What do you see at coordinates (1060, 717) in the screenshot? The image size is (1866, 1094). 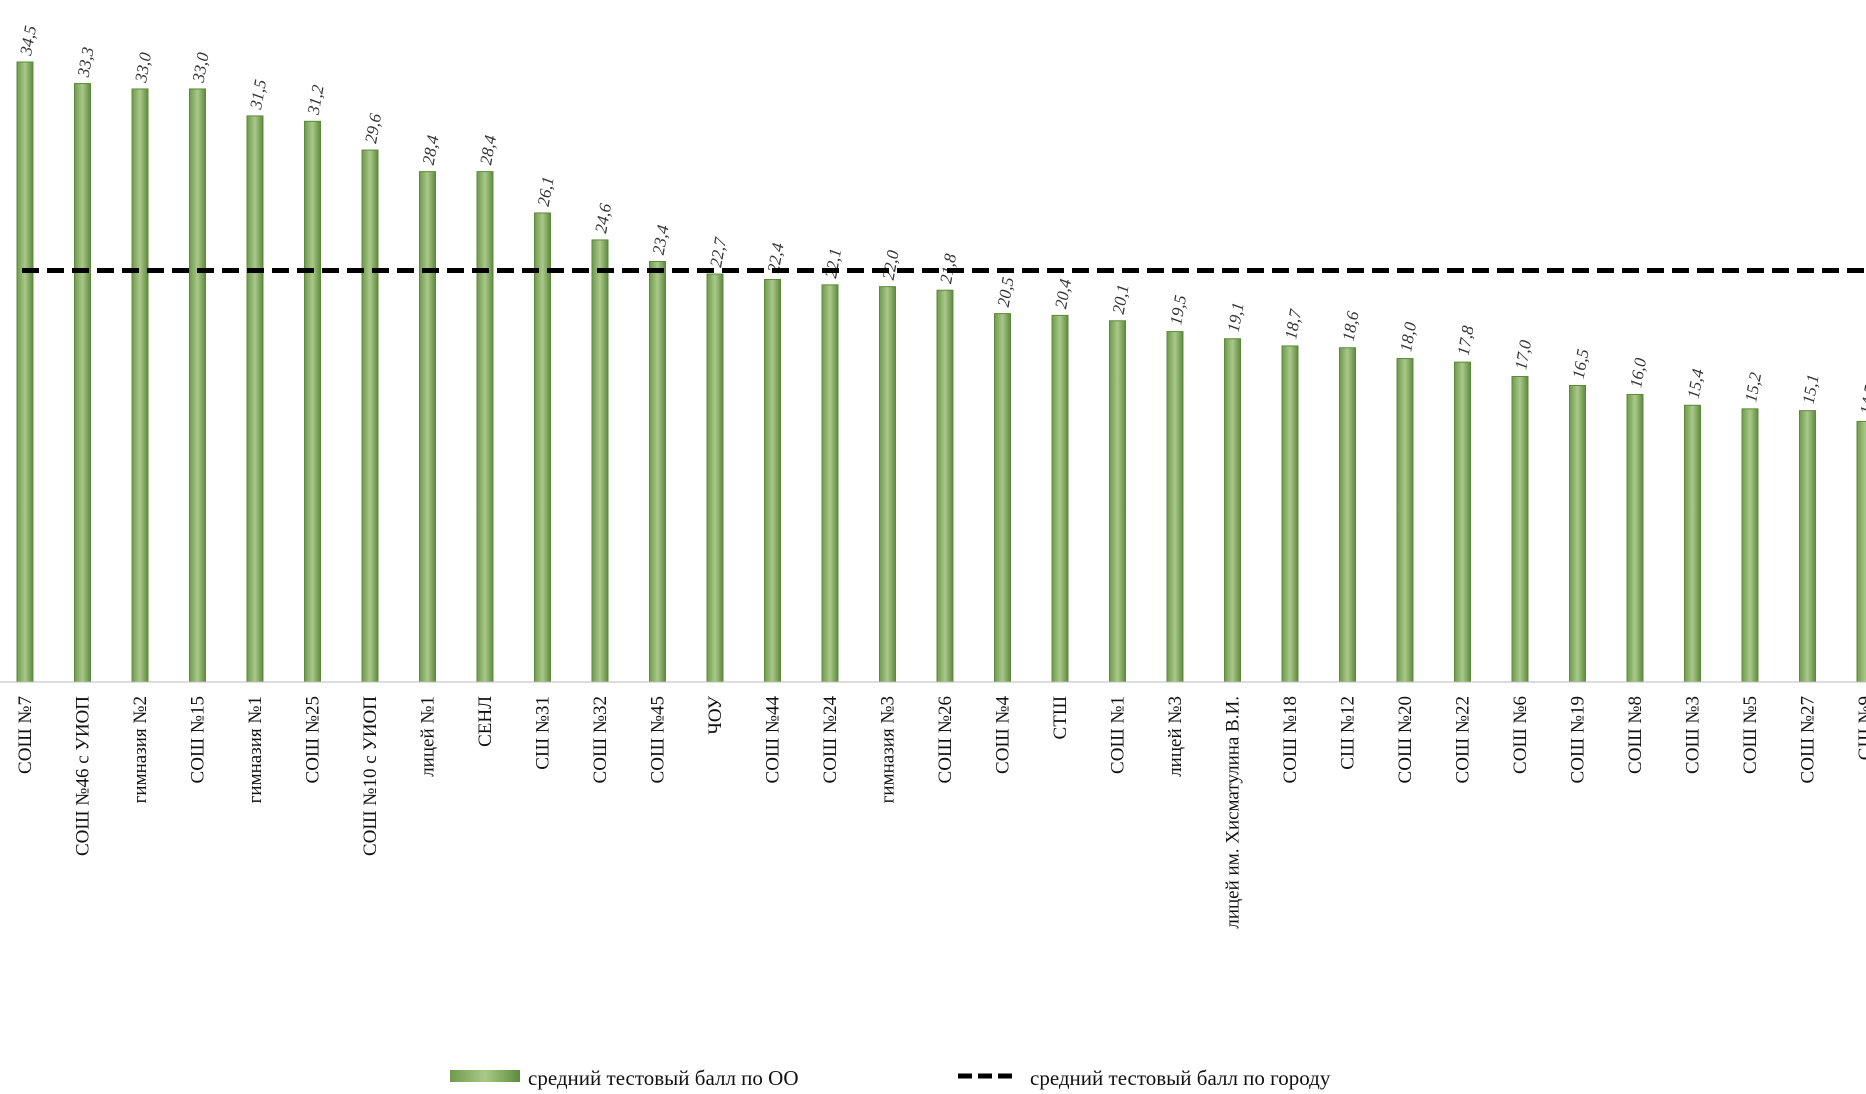 I see `category-label: СТШ` at bounding box center [1060, 717].